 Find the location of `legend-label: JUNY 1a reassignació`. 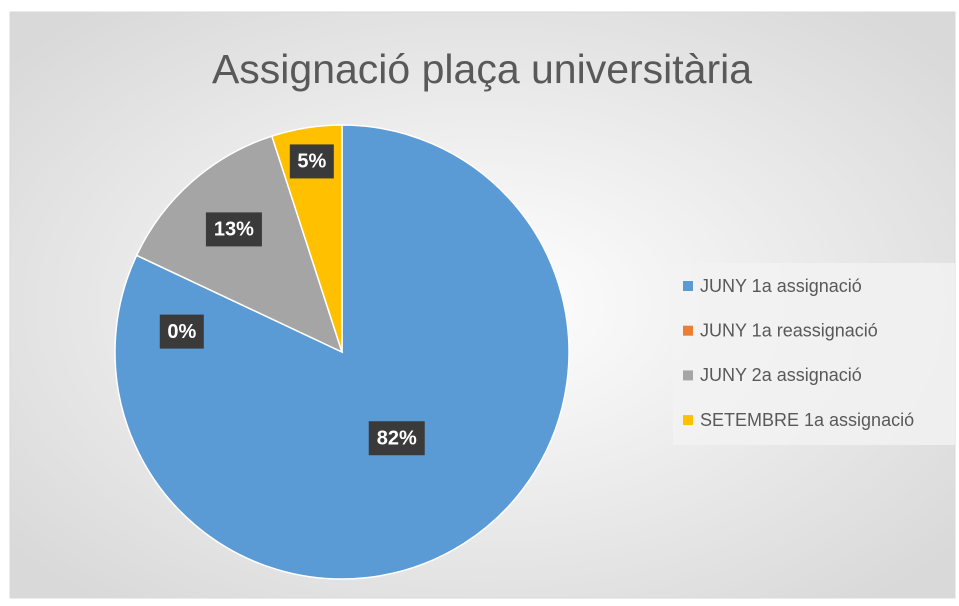

legend-label: JUNY 1a reassignació is located at coordinates (789, 330).